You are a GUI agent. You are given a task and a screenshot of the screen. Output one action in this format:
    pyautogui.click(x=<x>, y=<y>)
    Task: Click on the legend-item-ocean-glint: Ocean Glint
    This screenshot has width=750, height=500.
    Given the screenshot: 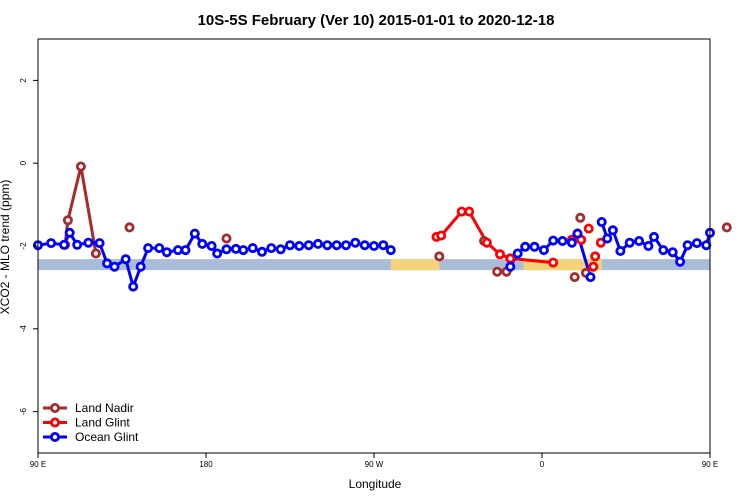 What is the action you would take?
    pyautogui.click(x=91, y=437)
    